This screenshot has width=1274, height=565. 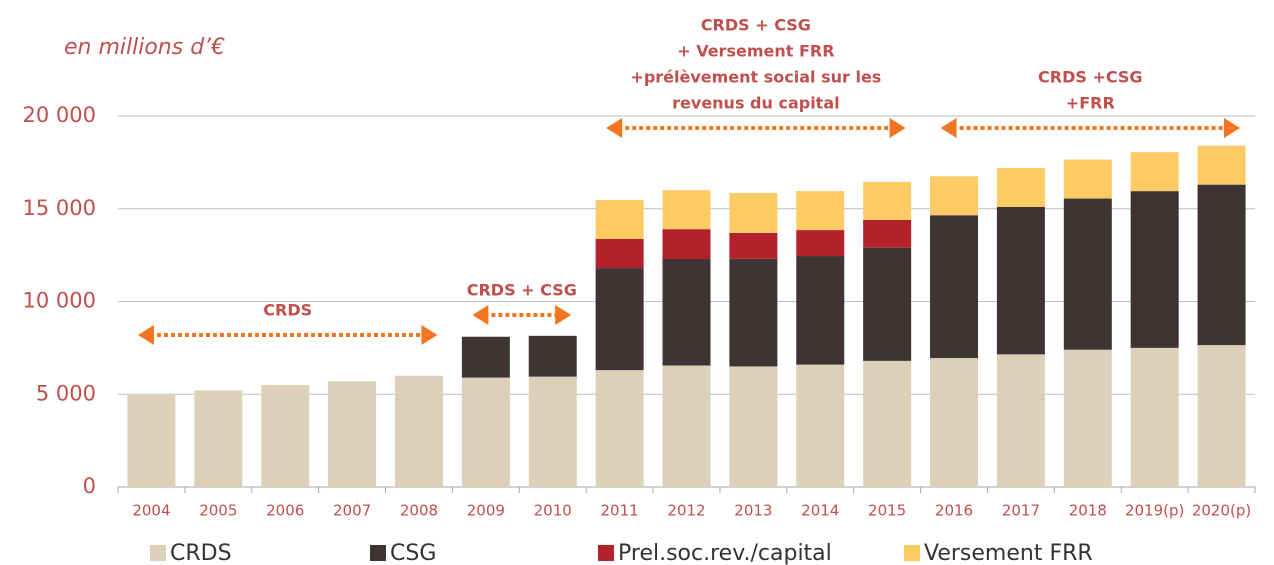 What do you see at coordinates (755, 51) in the screenshot?
I see `annotation: + Versement FRR` at bounding box center [755, 51].